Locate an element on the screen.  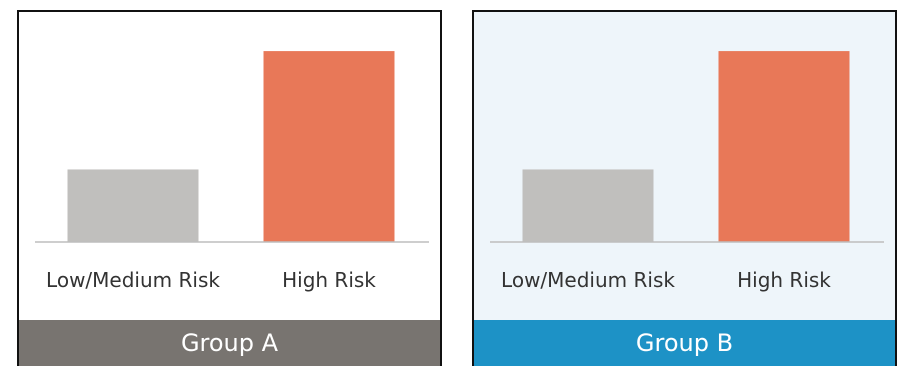
group-label-bar: Group A is located at coordinates (229, 343).